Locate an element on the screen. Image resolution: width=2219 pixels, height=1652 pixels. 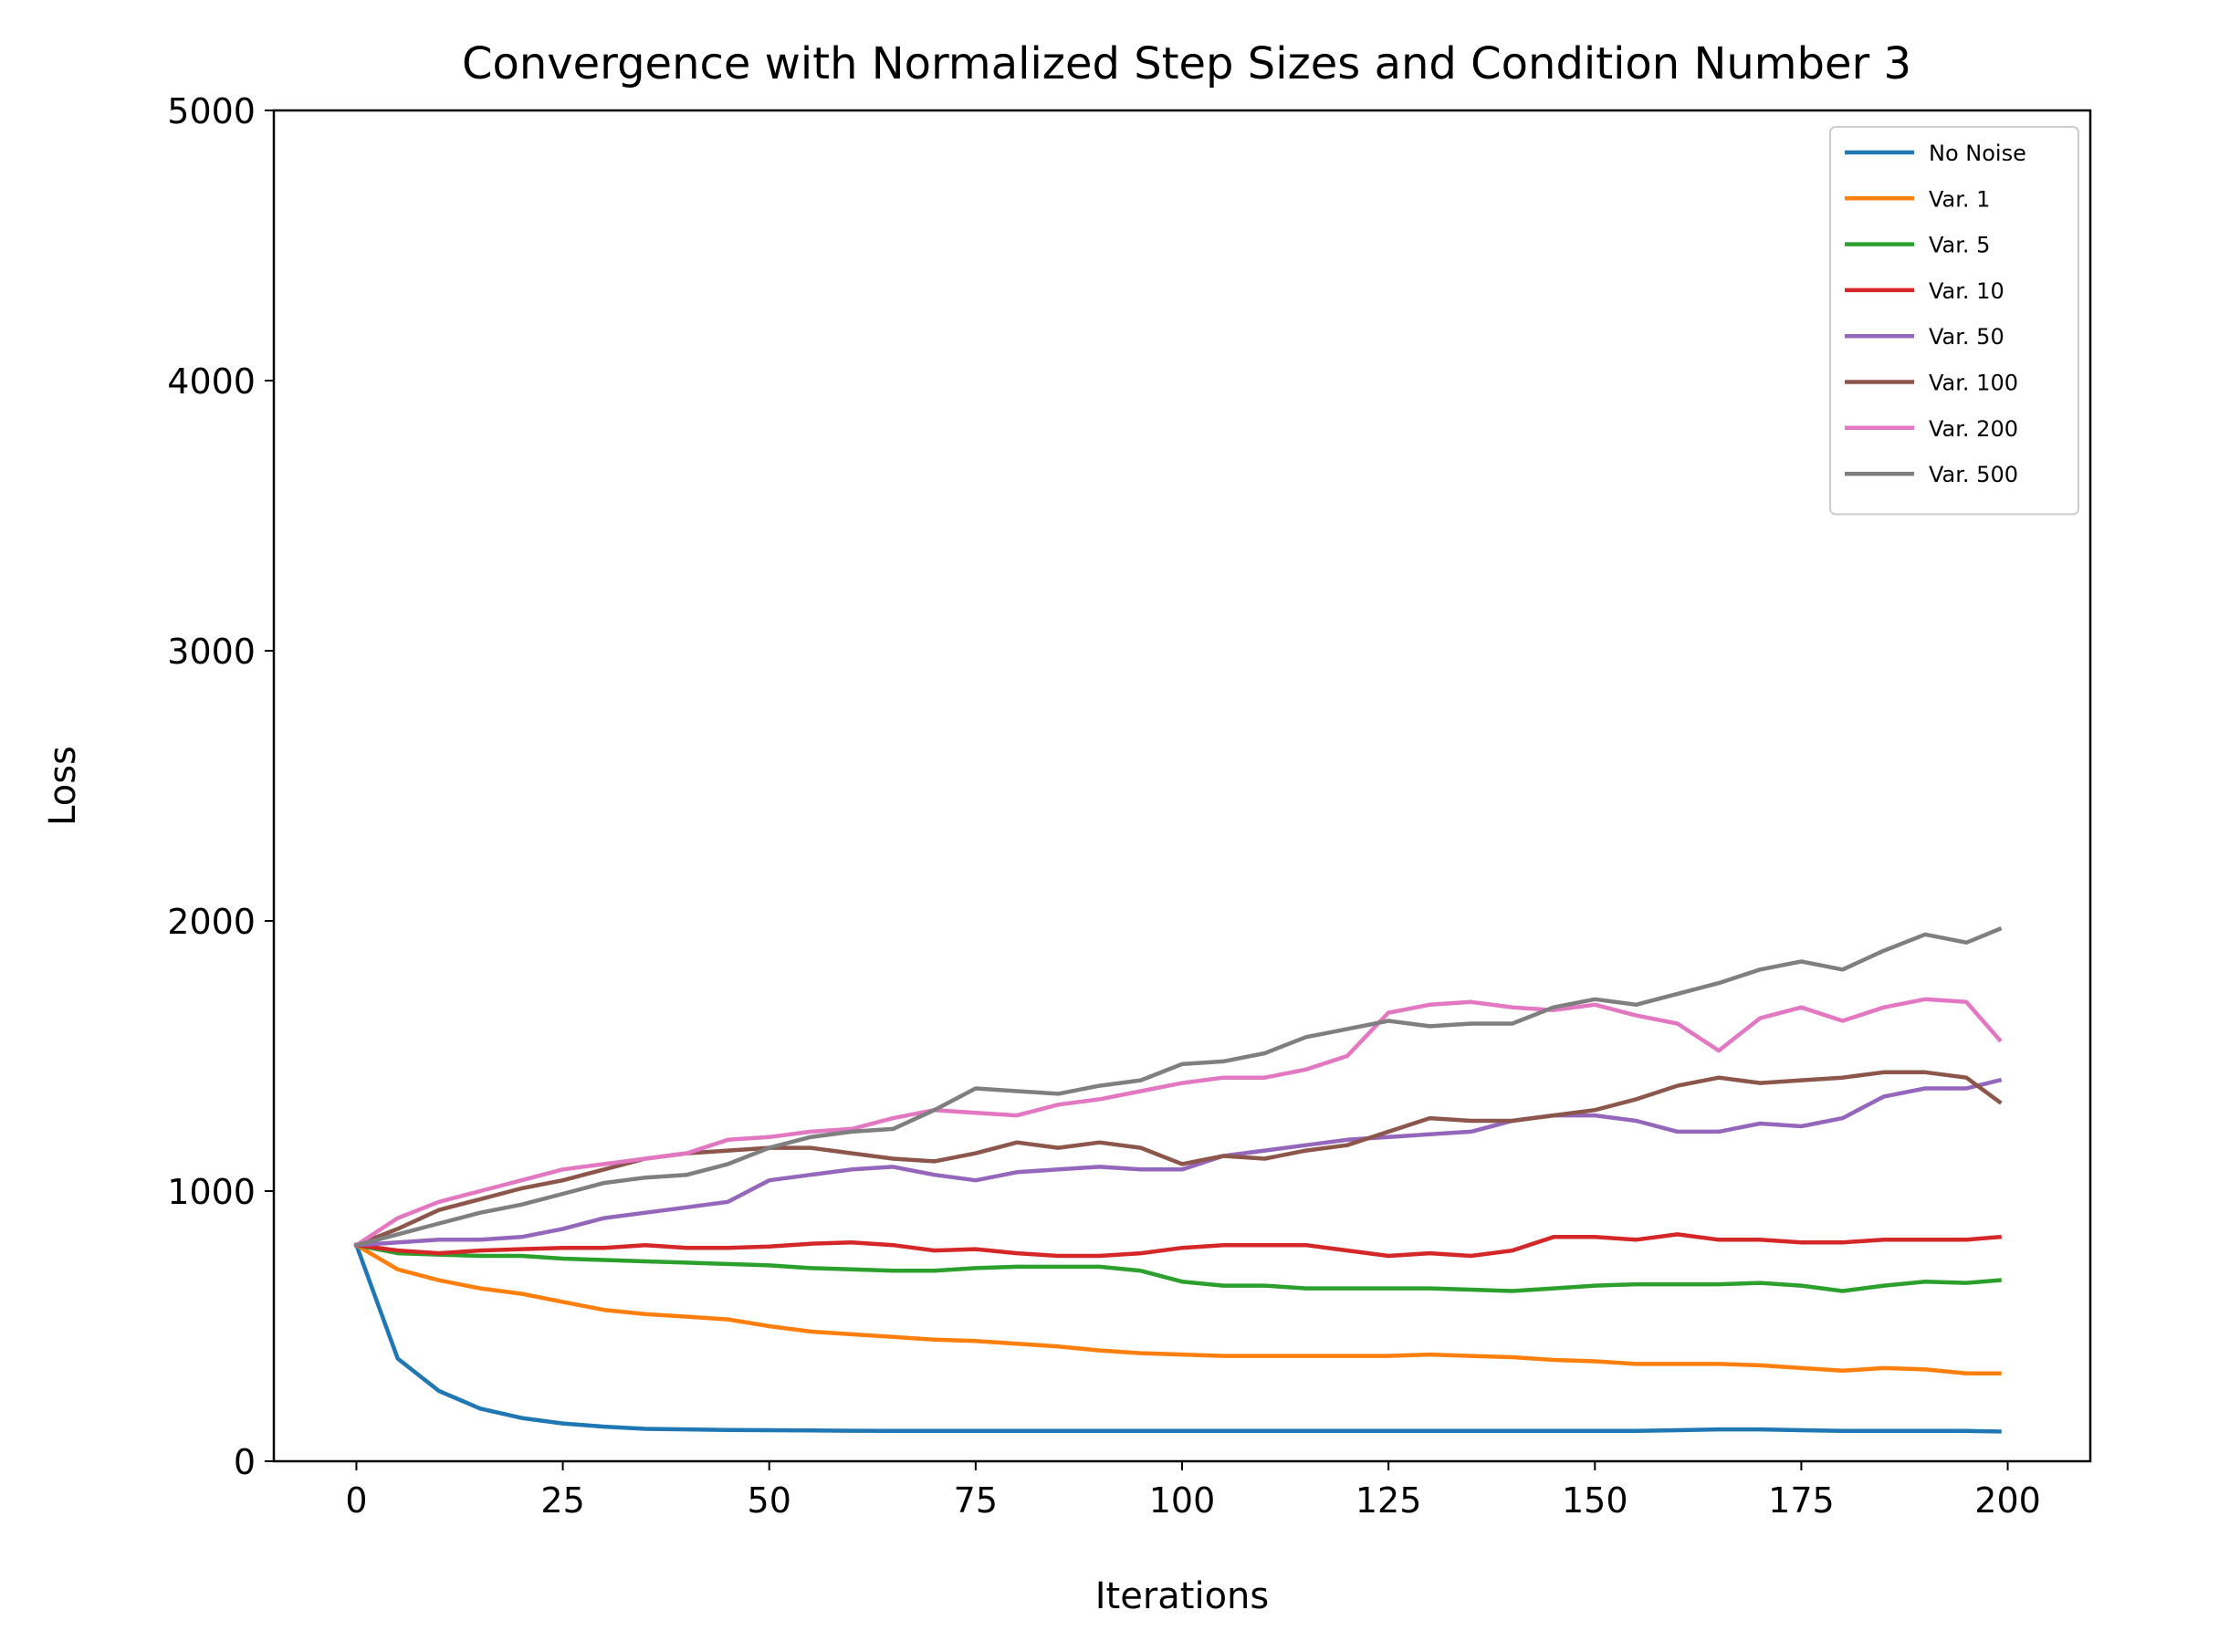
legend-label: Var. 500 is located at coordinates (1973, 475).